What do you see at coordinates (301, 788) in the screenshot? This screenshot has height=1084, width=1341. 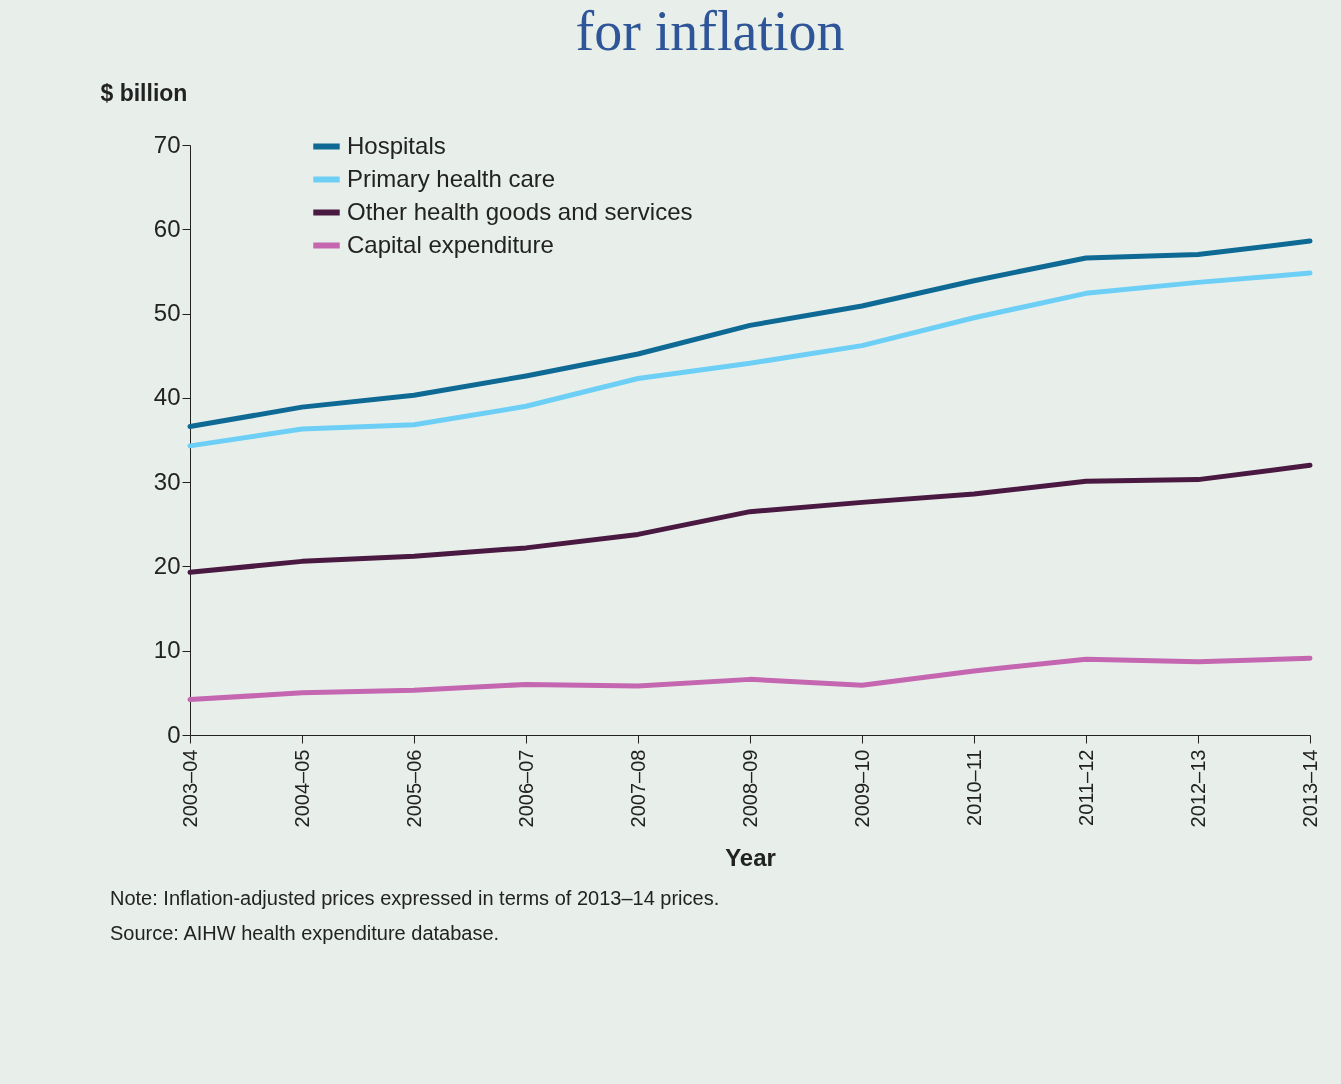 I see `x-tick-label: 2004–05` at bounding box center [301, 788].